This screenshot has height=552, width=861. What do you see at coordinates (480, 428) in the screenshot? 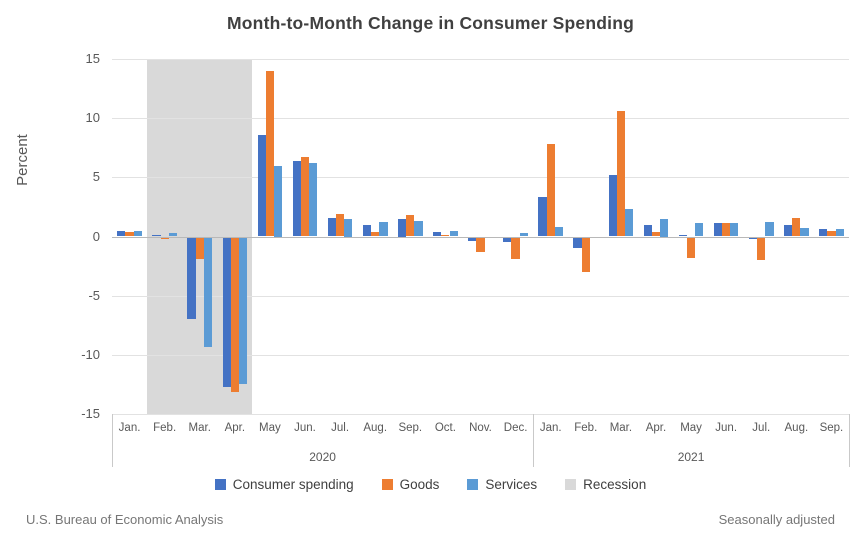
I see `x-tick-month-label: Nov.` at bounding box center [480, 428].